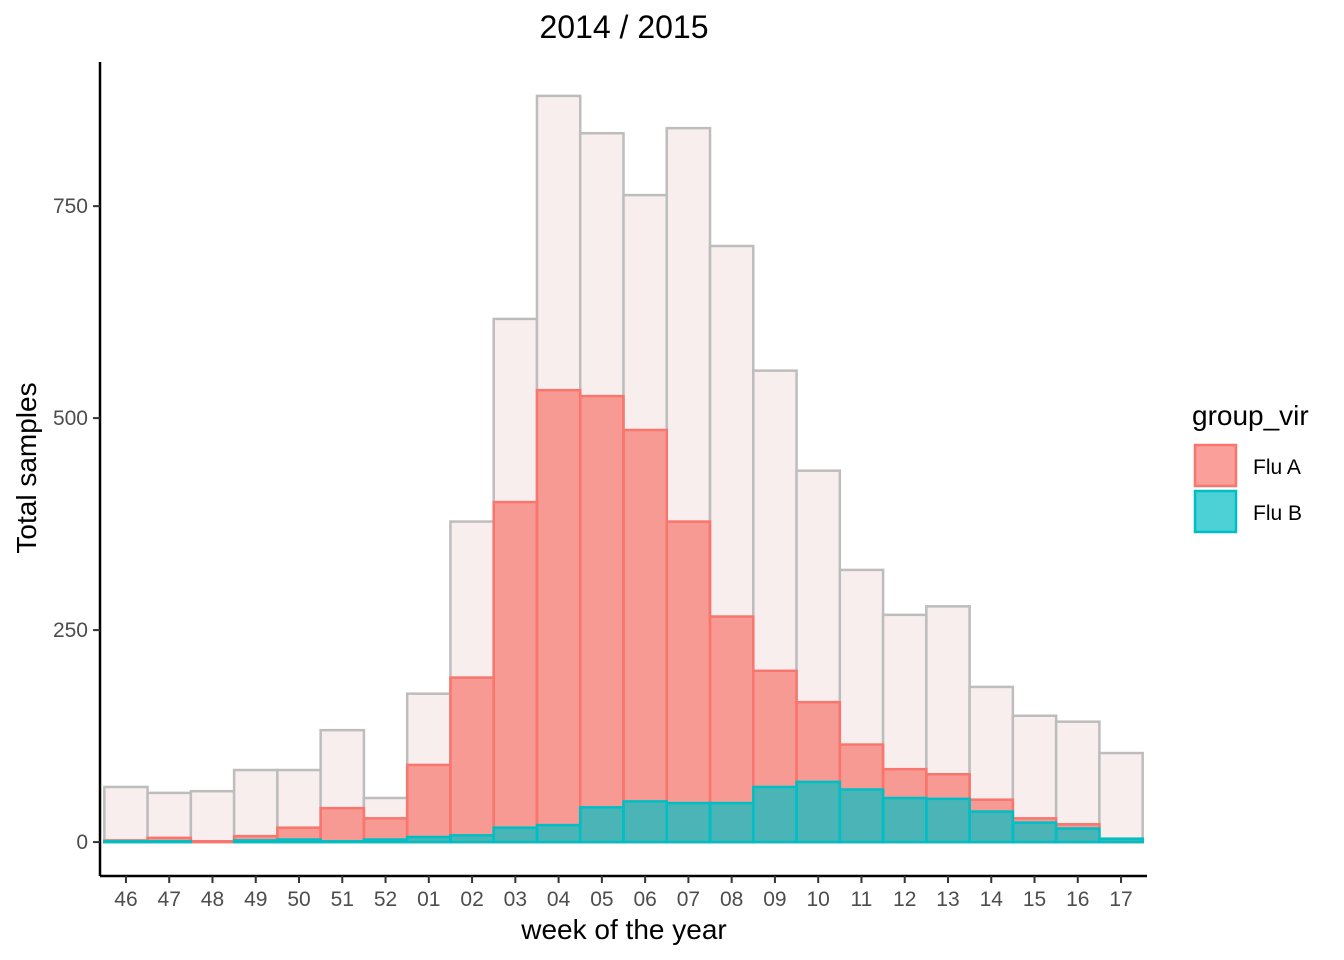  I want to click on x-tick-label-05: 05, so click(601, 899).